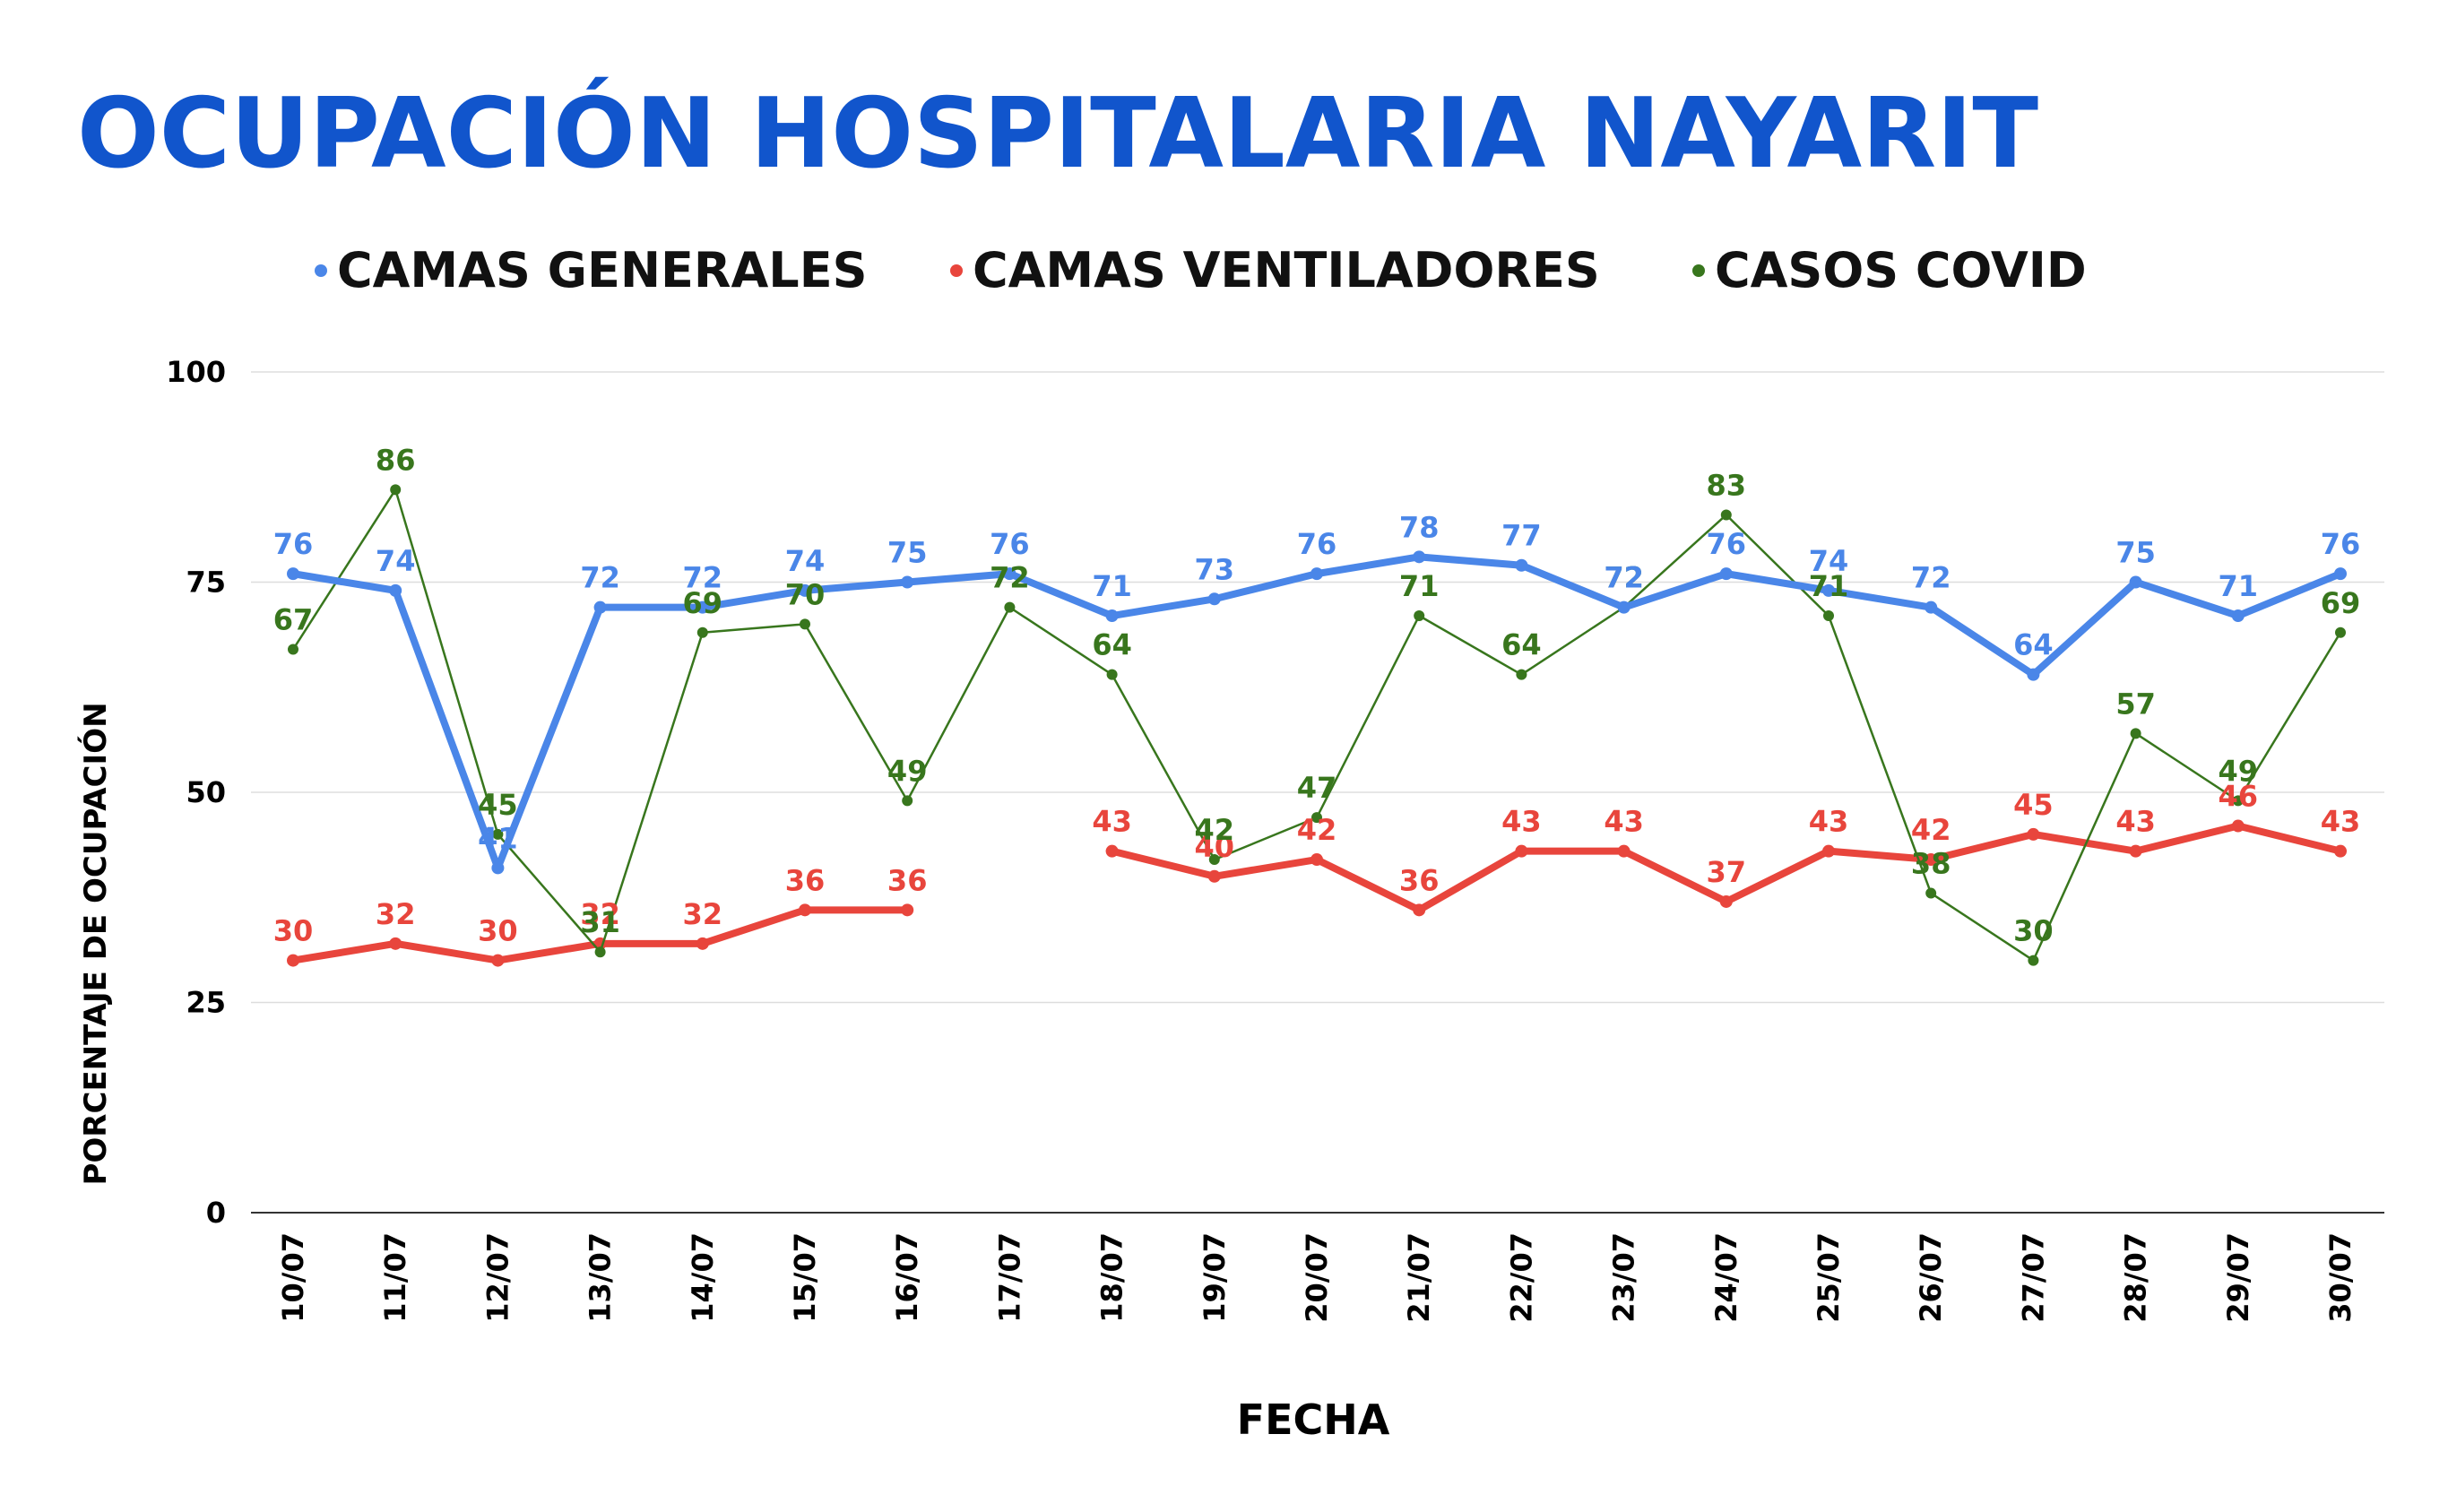 The height and width of the screenshot is (1512, 2448). What do you see at coordinates (1931, 1277) in the screenshot?
I see `x-tick-label: 26/07` at bounding box center [1931, 1277].